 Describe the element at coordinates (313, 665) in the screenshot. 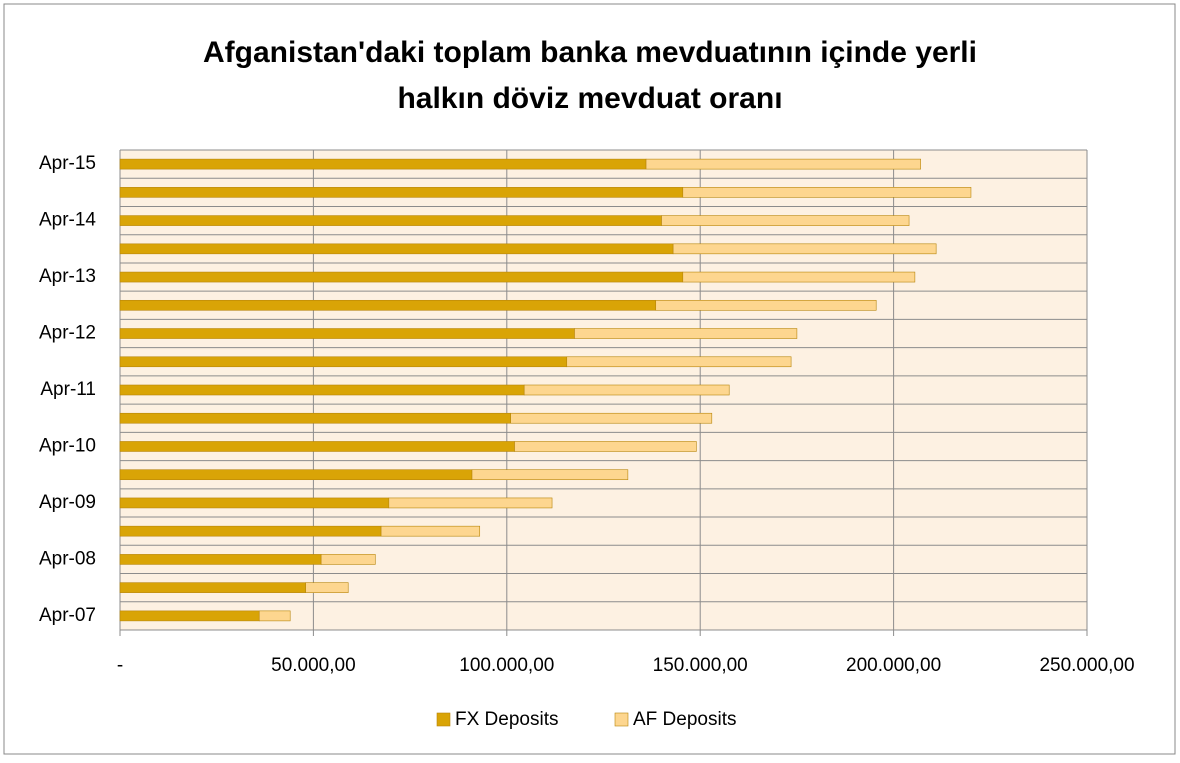

I see `x-tick-label: 50.000,00` at that location.